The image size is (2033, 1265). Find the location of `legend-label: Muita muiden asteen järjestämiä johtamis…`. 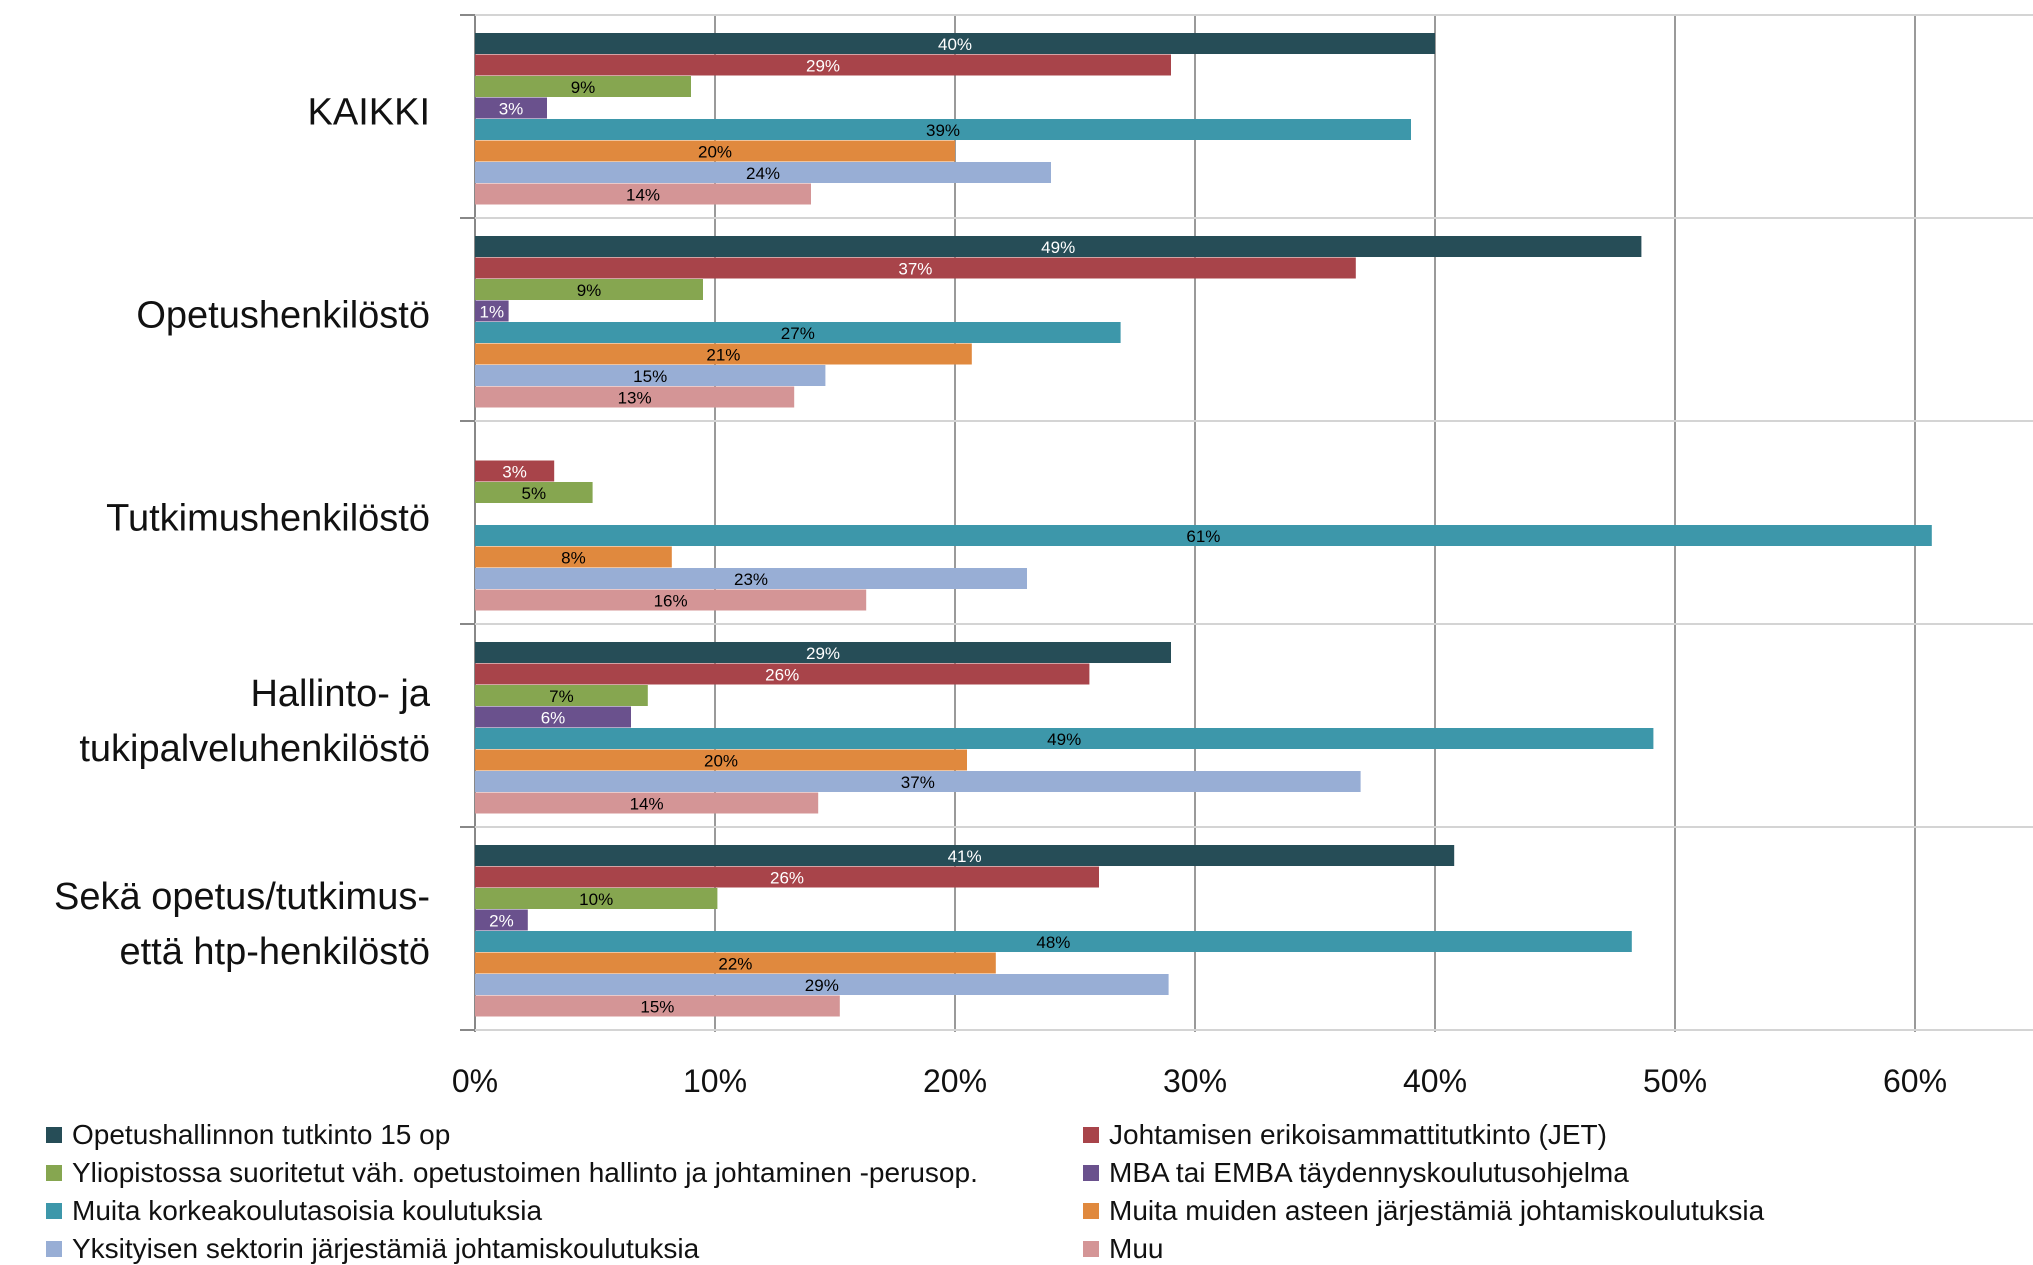

legend-label: Muita muiden asteen järjestämiä johtamis… is located at coordinates (1437, 1210).